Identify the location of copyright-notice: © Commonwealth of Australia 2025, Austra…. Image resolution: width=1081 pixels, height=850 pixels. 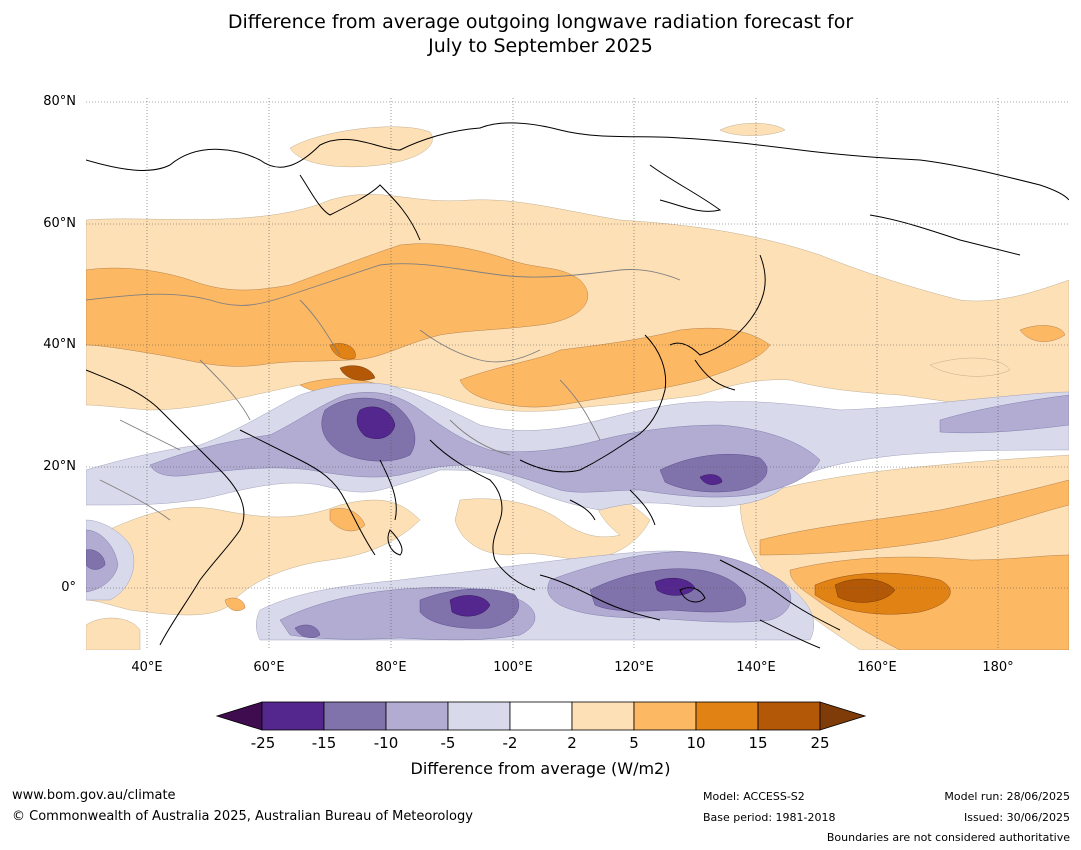
(242, 816).